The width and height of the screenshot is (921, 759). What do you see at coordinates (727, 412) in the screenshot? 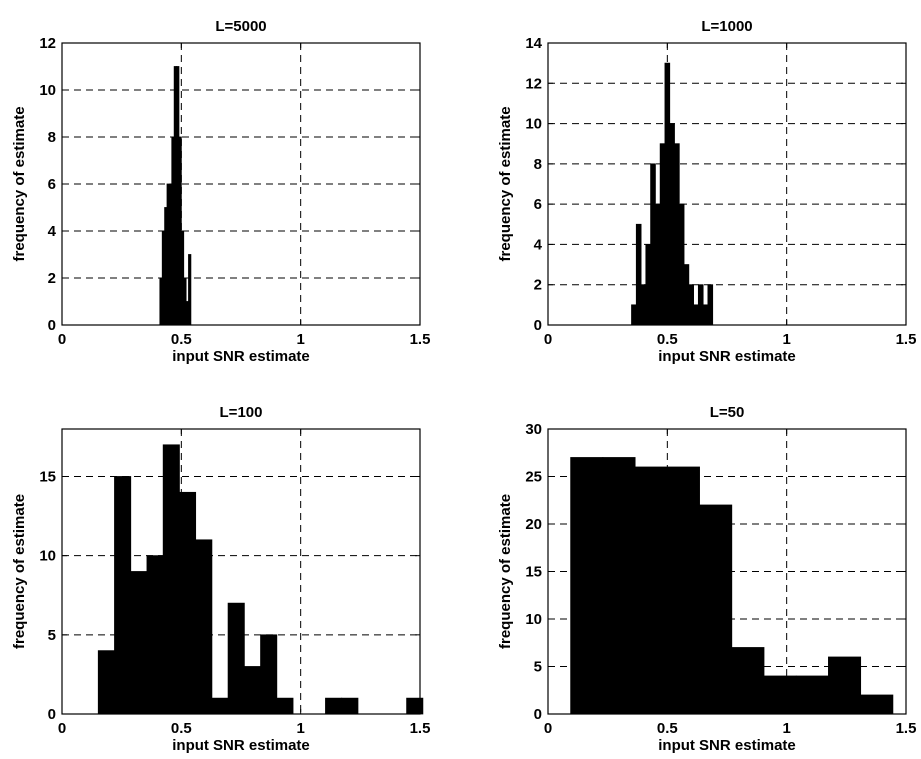
I see `chart-title: L=50` at bounding box center [727, 412].